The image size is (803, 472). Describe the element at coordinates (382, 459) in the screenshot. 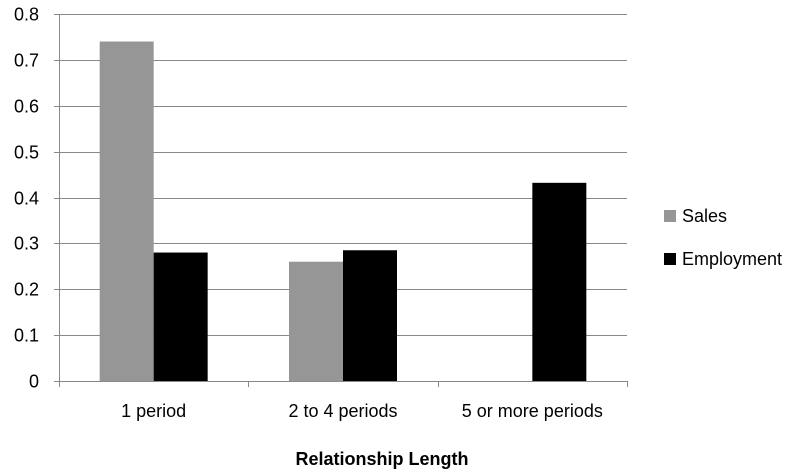

I see `x-axis-title: Relationship Length` at that location.